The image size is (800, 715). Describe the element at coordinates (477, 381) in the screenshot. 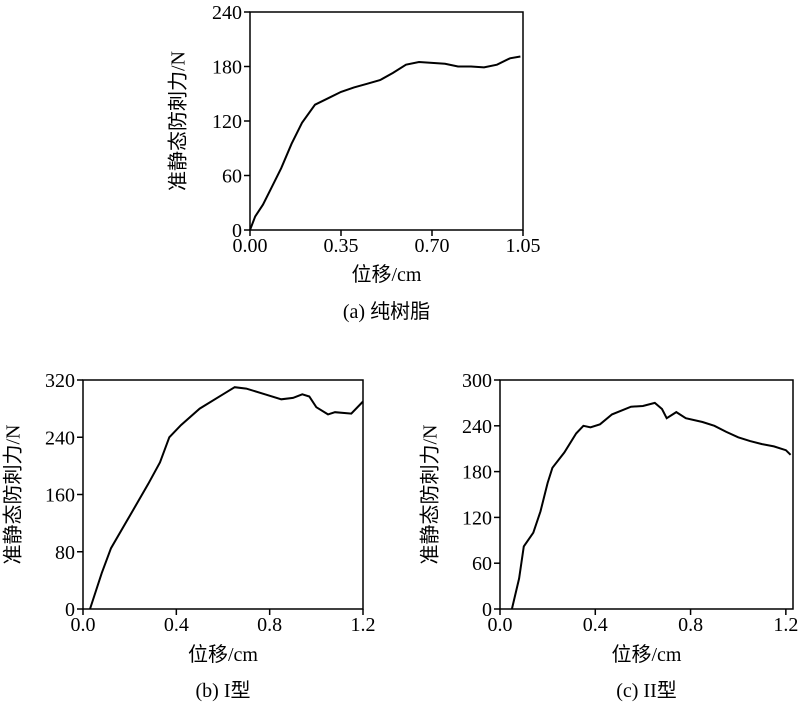

I see `y-tick-label: 300` at that location.